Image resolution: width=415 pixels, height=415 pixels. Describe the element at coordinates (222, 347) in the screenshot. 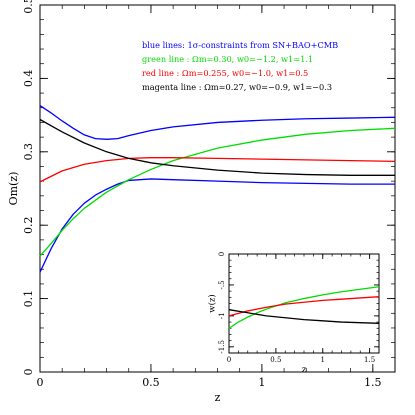

I see `inset-y-tick-label: -1.5` at that location.